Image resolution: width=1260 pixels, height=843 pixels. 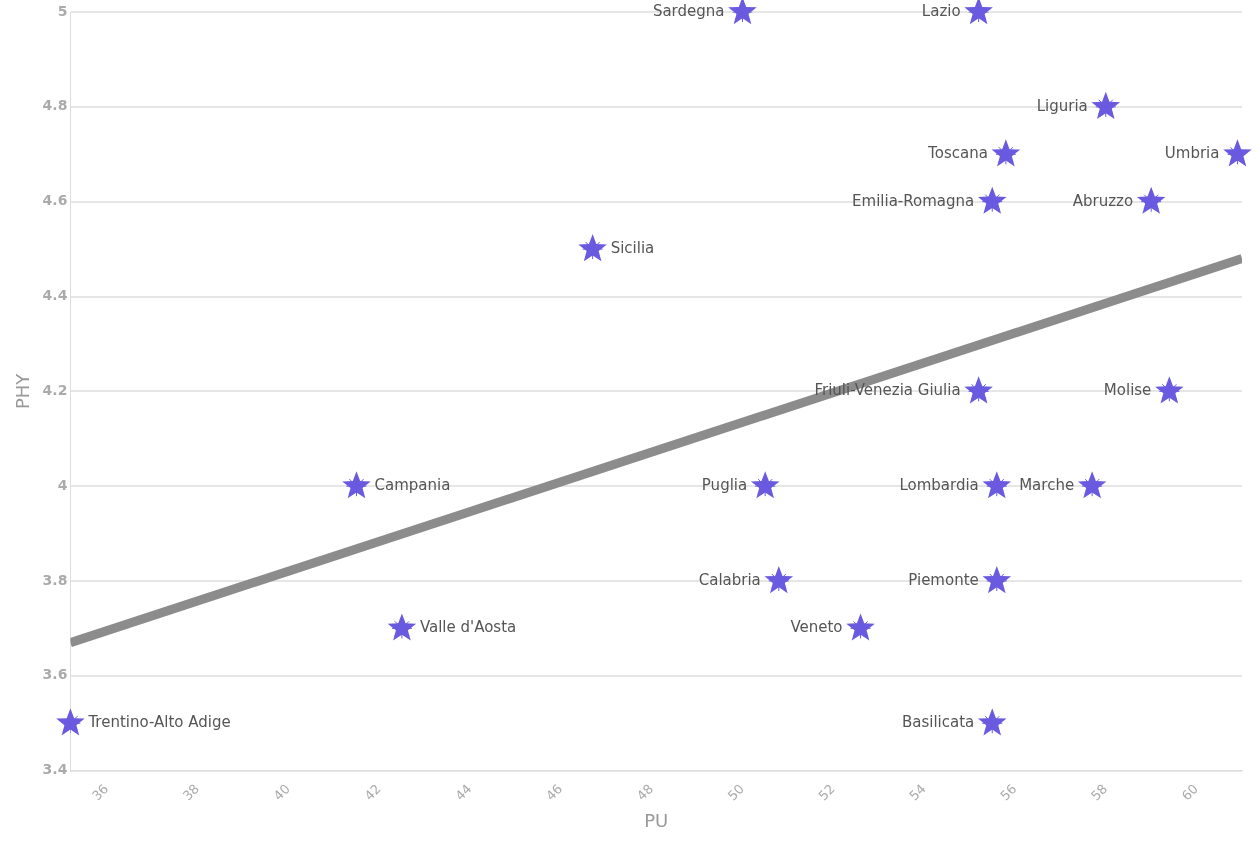 What do you see at coordinates (1190, 792) in the screenshot?
I see `x-tick-label: 60` at bounding box center [1190, 792].